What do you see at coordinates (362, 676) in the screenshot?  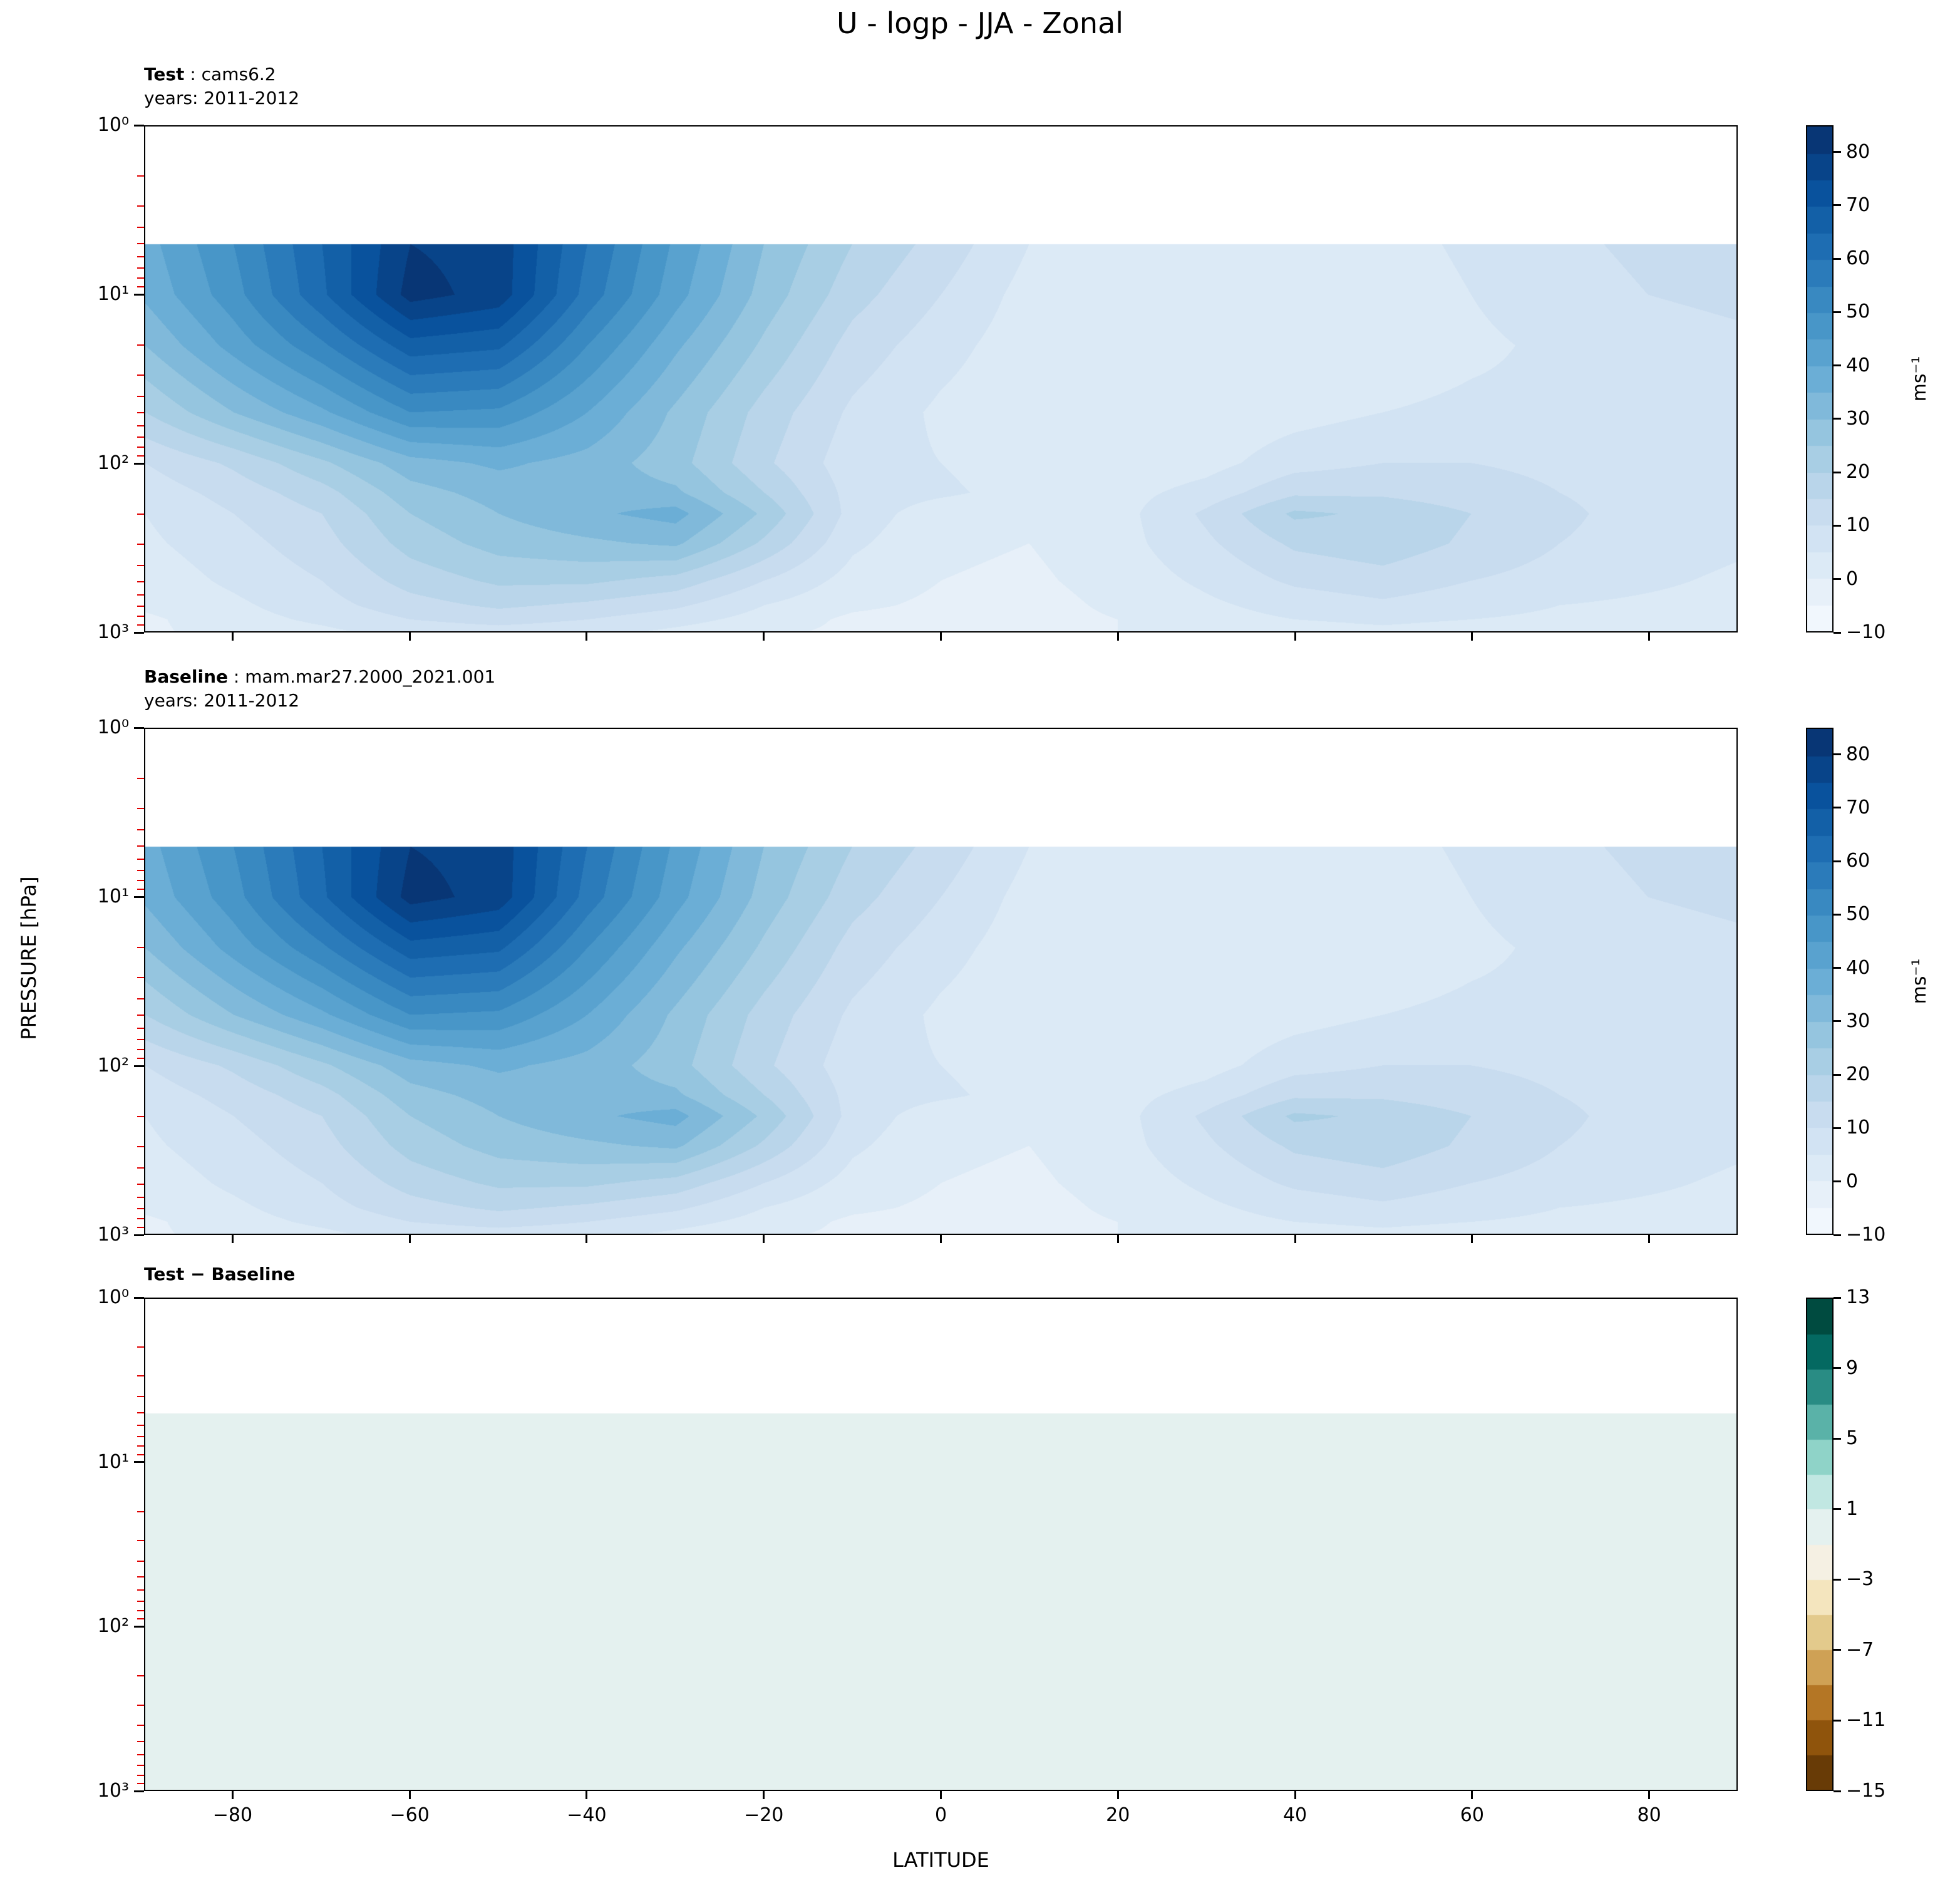 I see `panel-label-rest: : mam.mar27.2000_2021.001` at bounding box center [362, 676].